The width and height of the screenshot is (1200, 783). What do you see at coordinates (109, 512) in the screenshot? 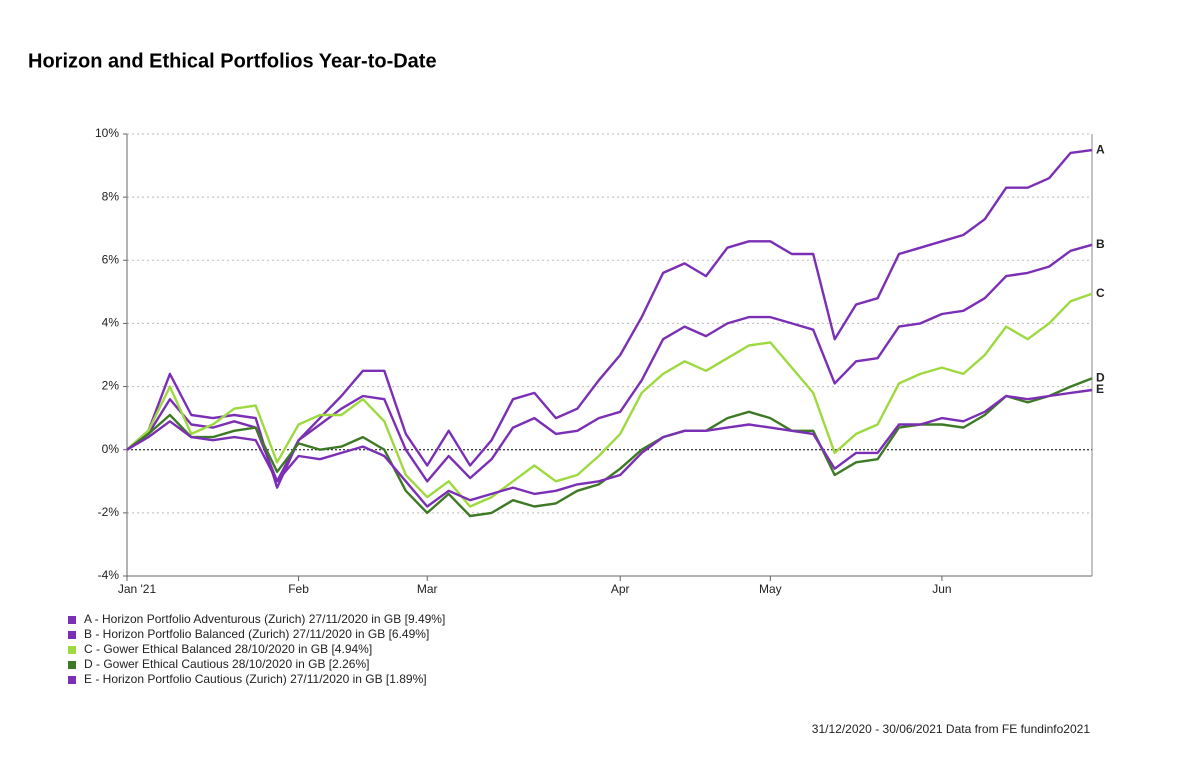
I see `y-tick-label: -2%` at bounding box center [109, 512].